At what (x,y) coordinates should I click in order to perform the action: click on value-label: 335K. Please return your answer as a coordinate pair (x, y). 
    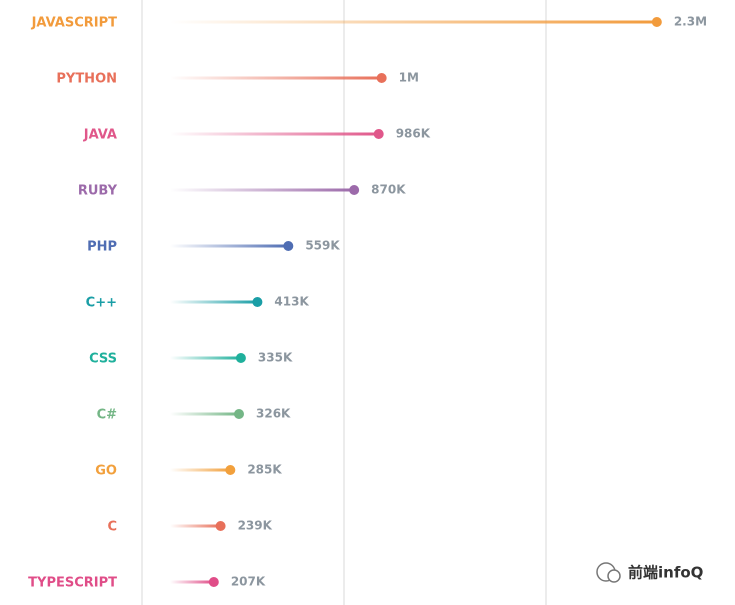
    Looking at the image, I should click on (275, 358).